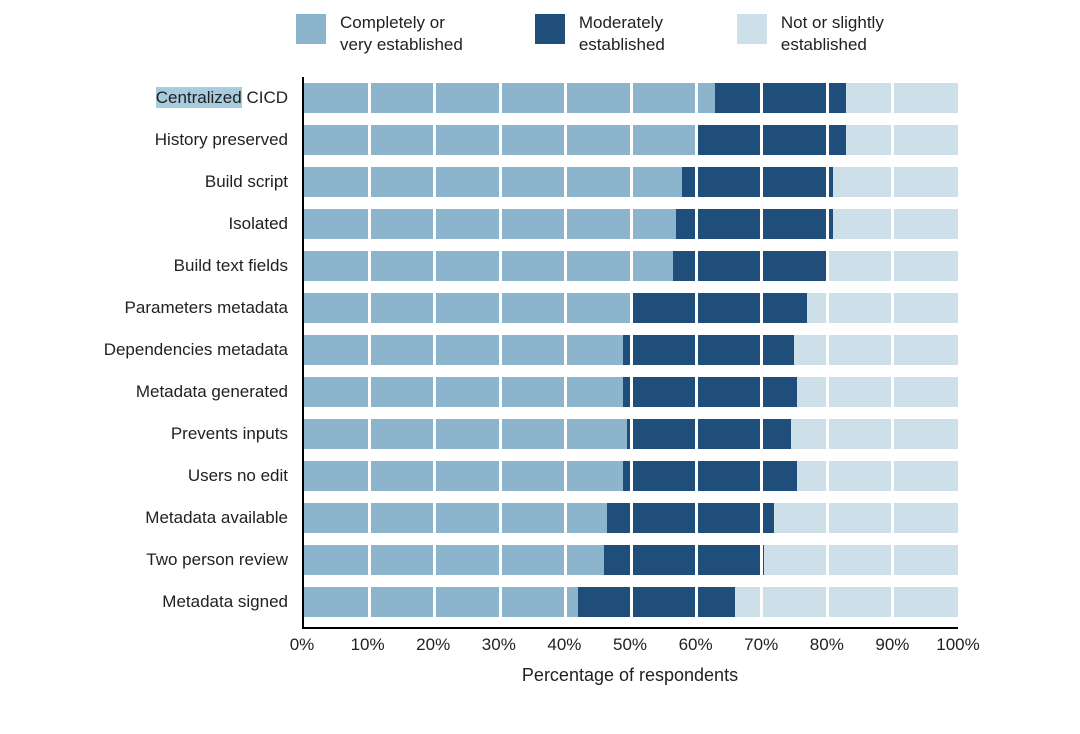 This screenshot has height=734, width=1080. What do you see at coordinates (216, 517) in the screenshot?
I see `row-label-metadata-available: Metadata available` at bounding box center [216, 517].